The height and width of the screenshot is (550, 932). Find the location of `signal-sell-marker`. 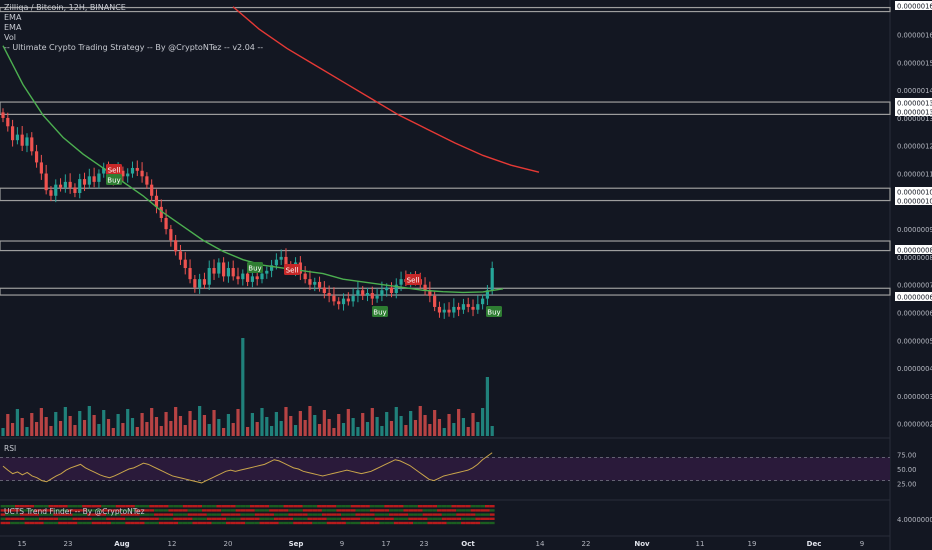

signal-sell-marker is located at coordinates (413, 279).